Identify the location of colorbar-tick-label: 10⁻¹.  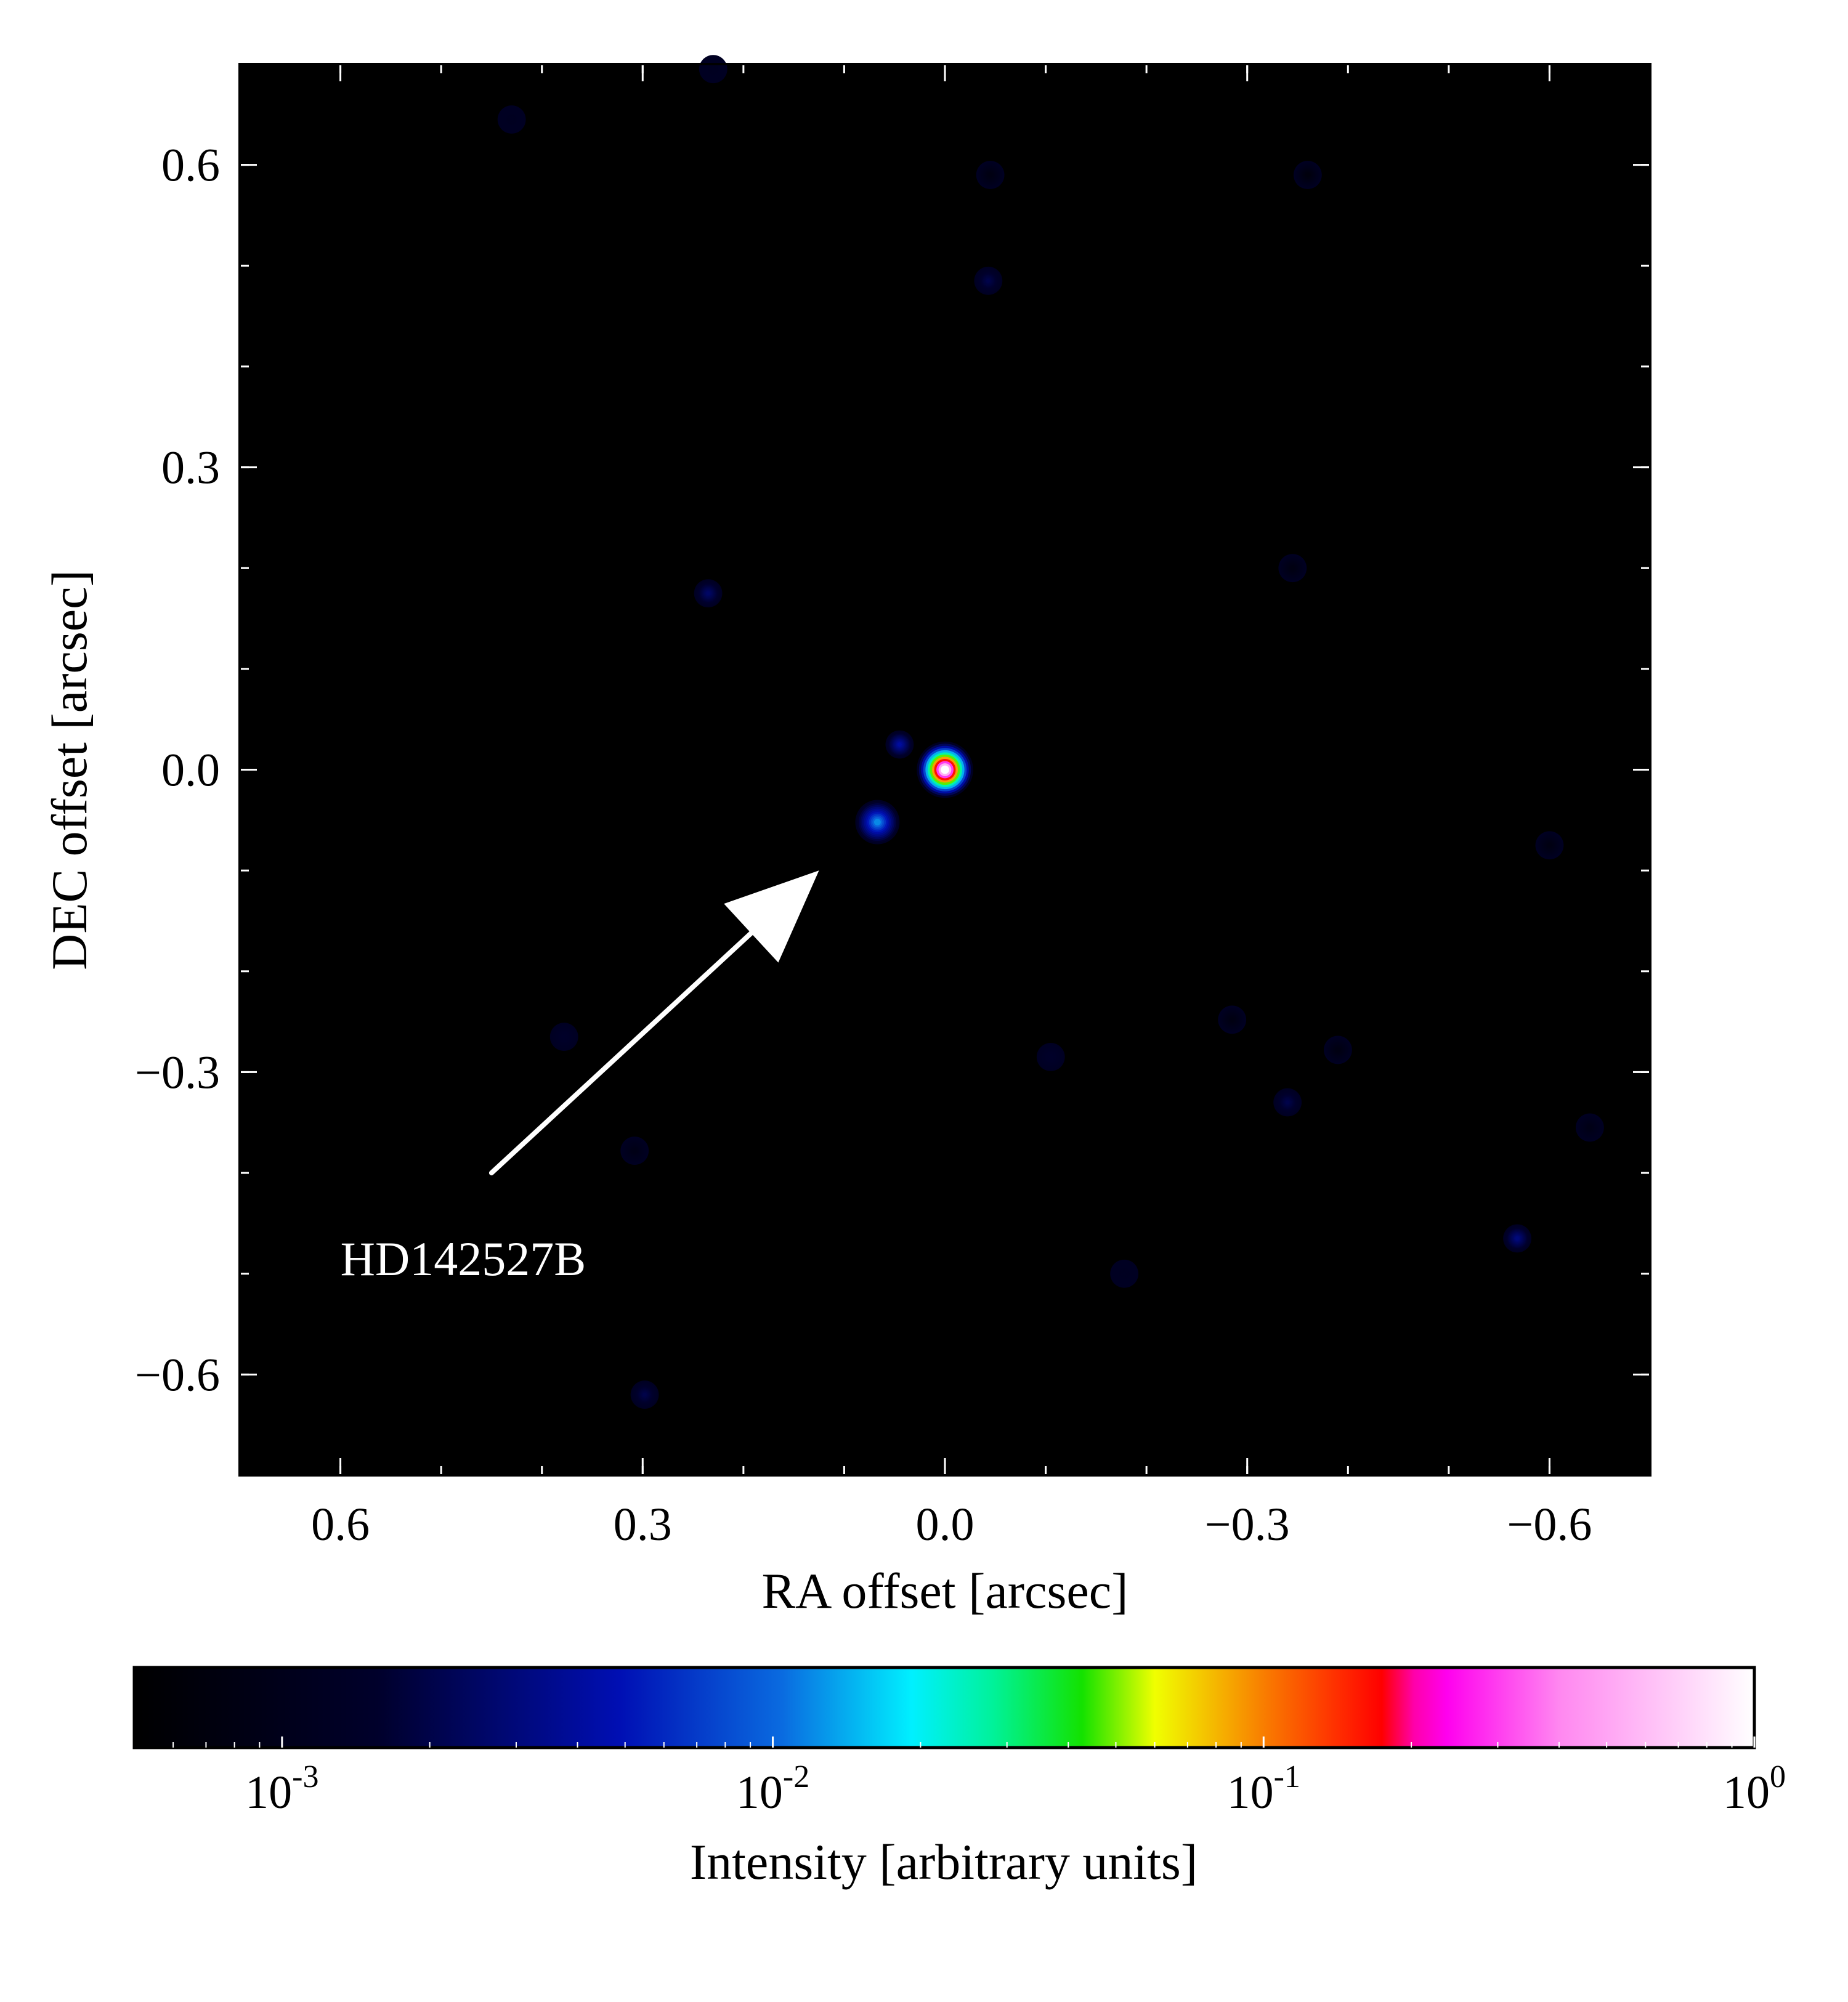
(1263, 1788).